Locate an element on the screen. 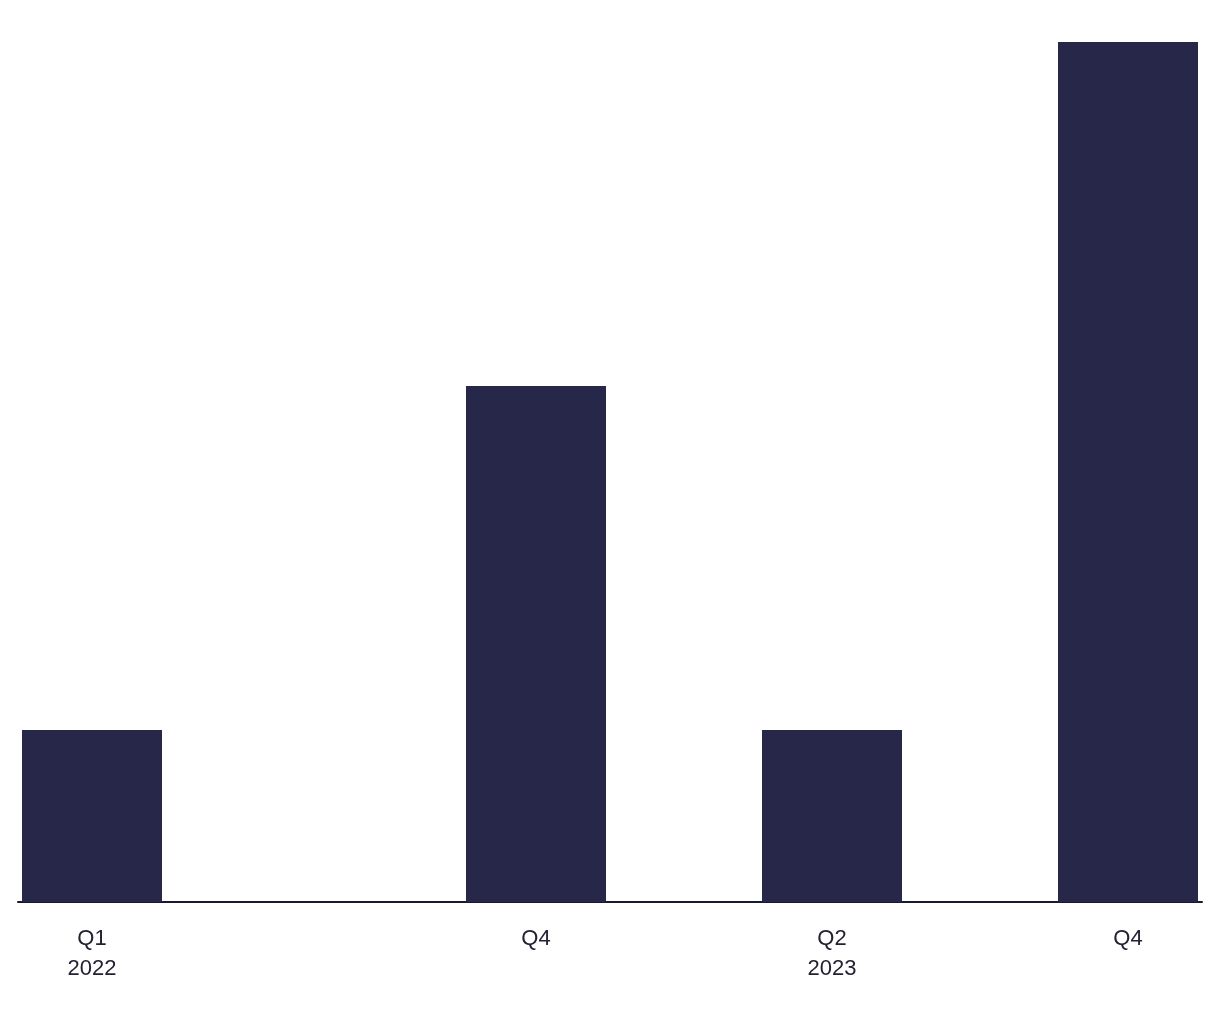  x-tick-label: Q1 2022 is located at coordinates (92, 952).